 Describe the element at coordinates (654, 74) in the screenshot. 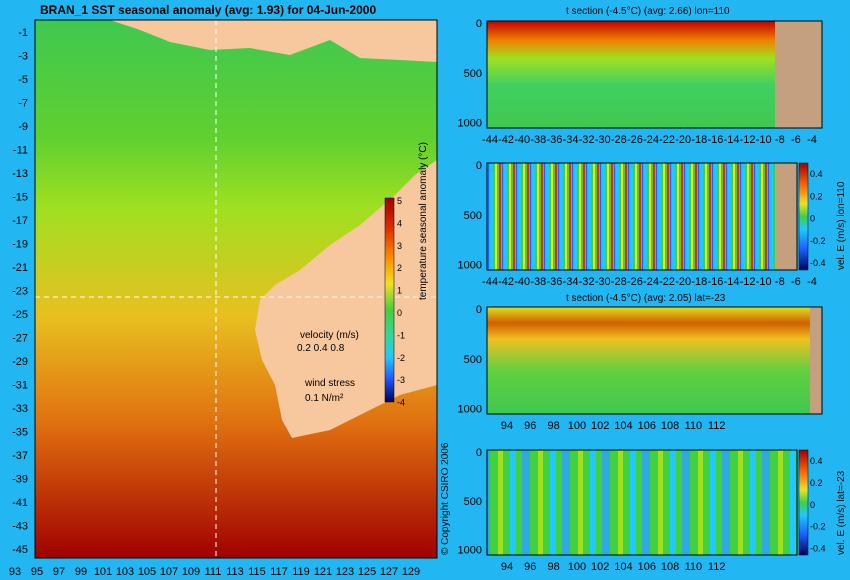

I see `t-section-lon-panel` at that location.